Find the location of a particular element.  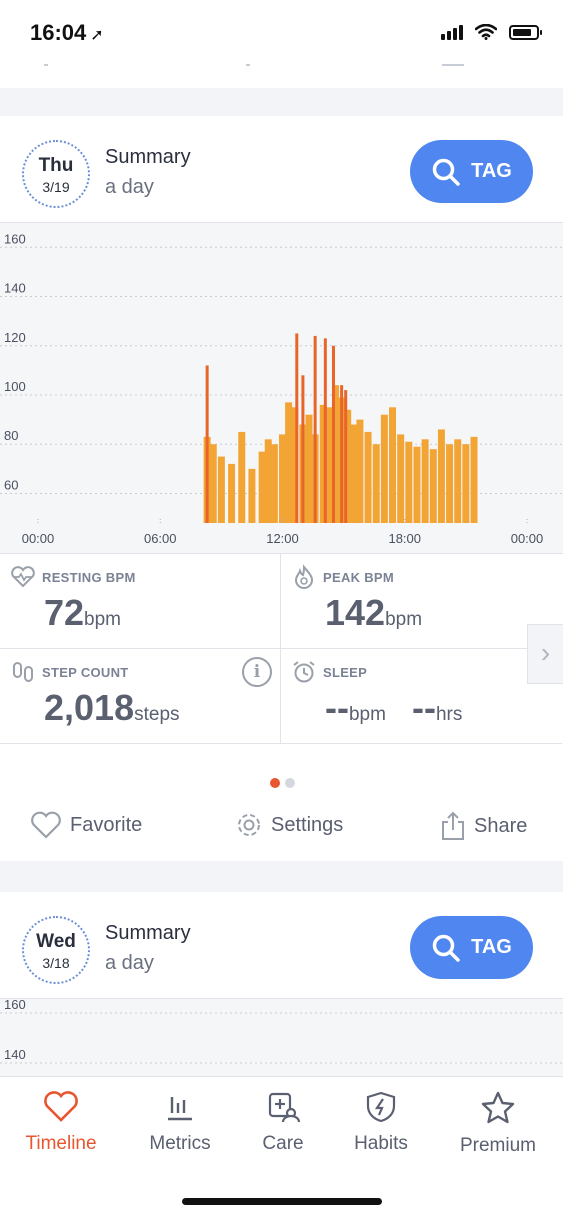

metric-label: STEP COUNT is located at coordinates (85, 672).